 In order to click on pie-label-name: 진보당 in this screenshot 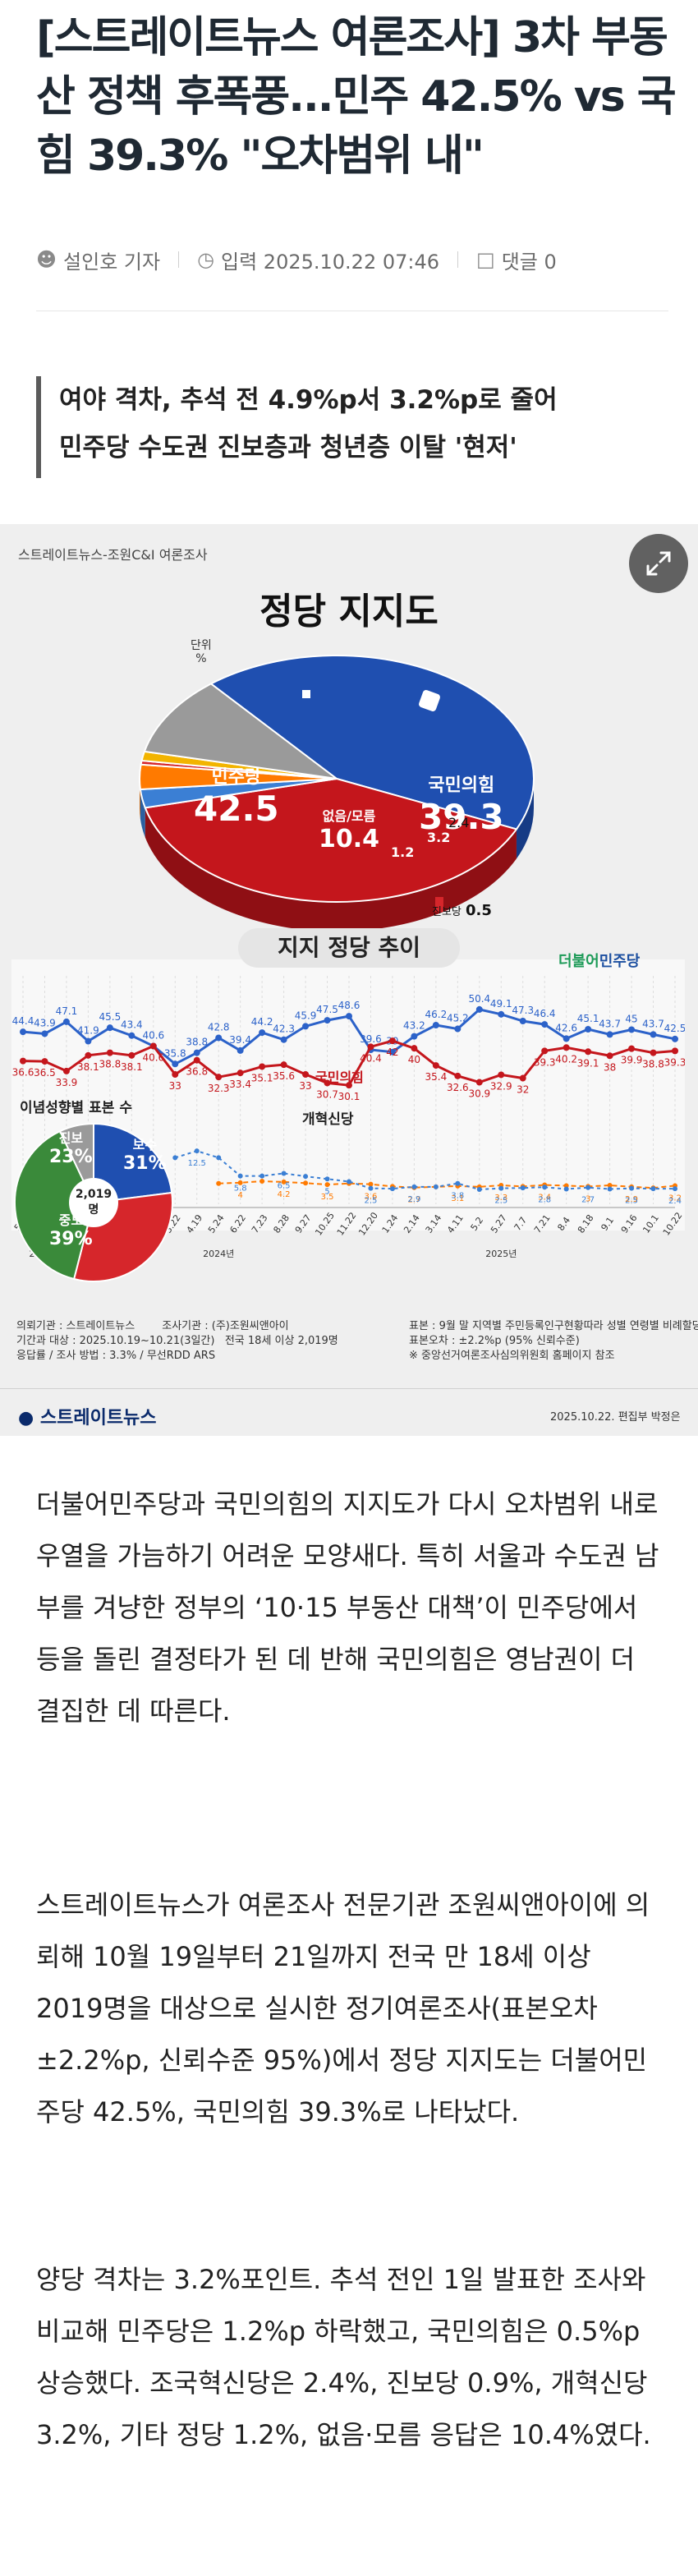, I will do `click(447, 912)`.